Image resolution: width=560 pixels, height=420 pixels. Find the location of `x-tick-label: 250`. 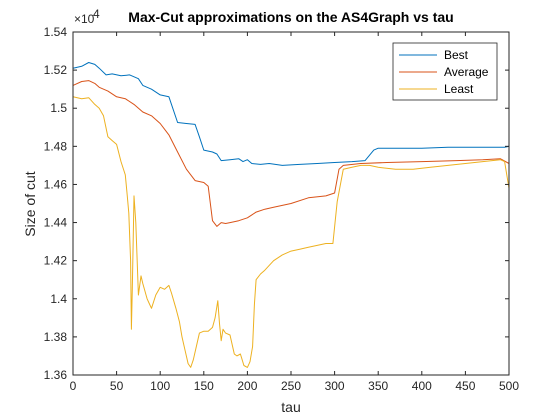

x-tick-label: 250 is located at coordinates (291, 386).